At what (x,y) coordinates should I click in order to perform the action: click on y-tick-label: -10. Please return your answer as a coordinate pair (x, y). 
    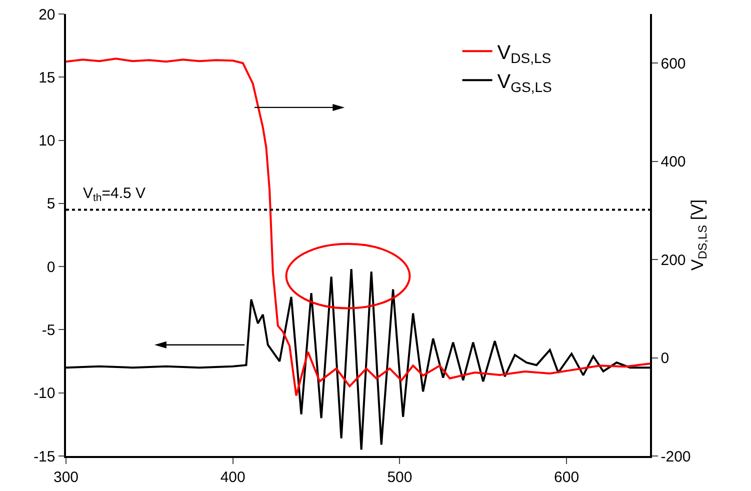
    Looking at the image, I should click on (45, 393).